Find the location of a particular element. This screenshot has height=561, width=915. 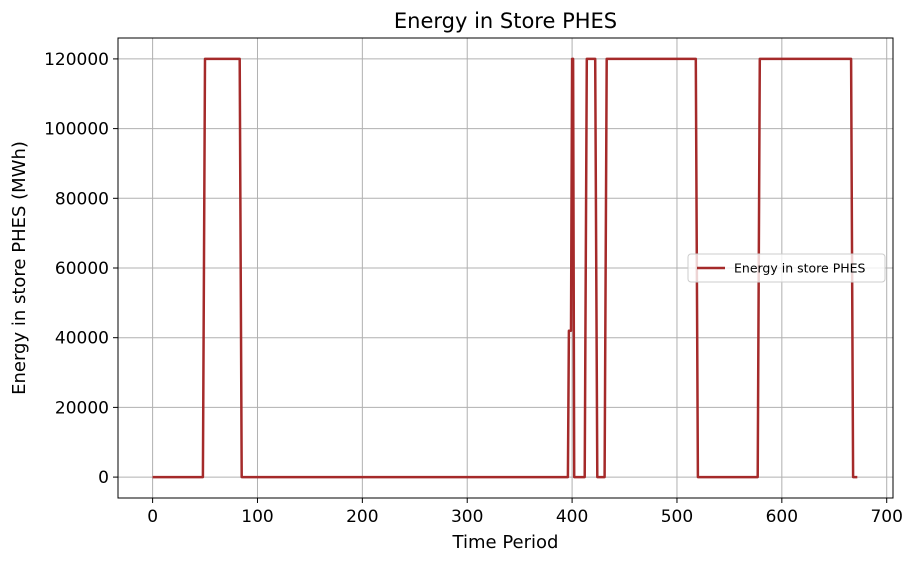

y-axis-title: Energy in store PHES (MWh) is located at coordinates (19, 268).